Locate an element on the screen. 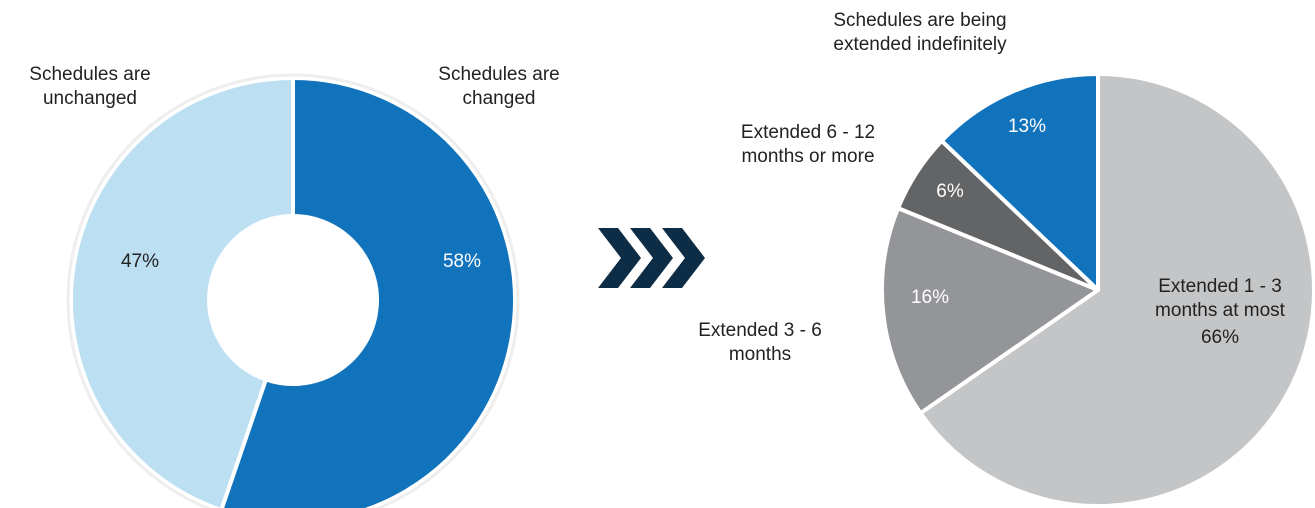  slice-name: Schedules are changed is located at coordinates (498, 86).